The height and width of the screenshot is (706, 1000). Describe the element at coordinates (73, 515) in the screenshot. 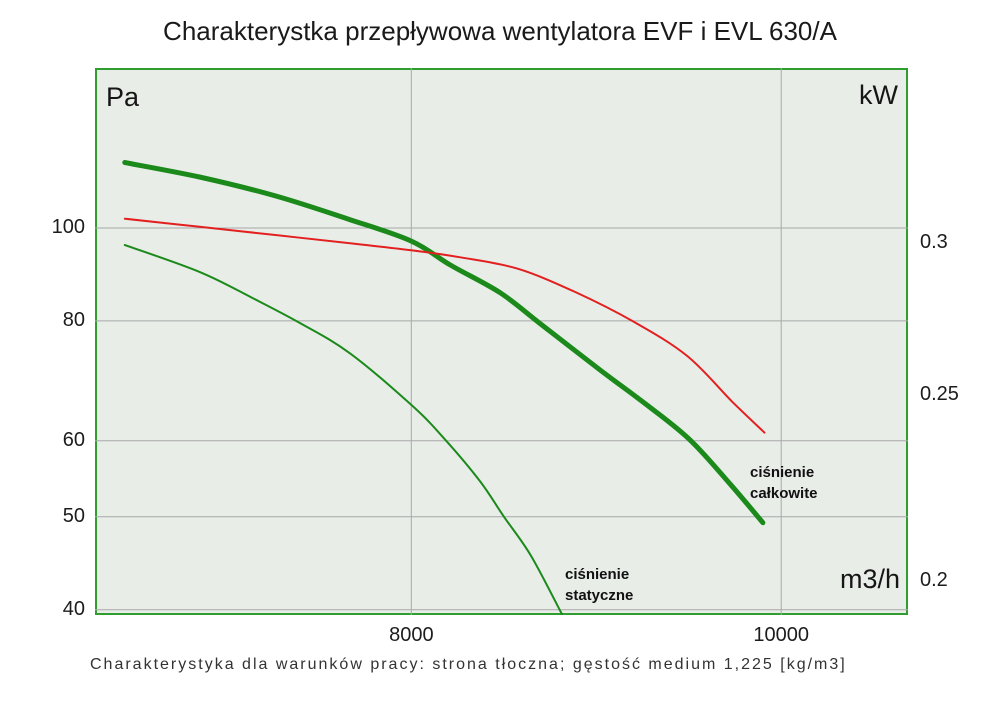

I see `y-left-tick-label: 50` at that location.